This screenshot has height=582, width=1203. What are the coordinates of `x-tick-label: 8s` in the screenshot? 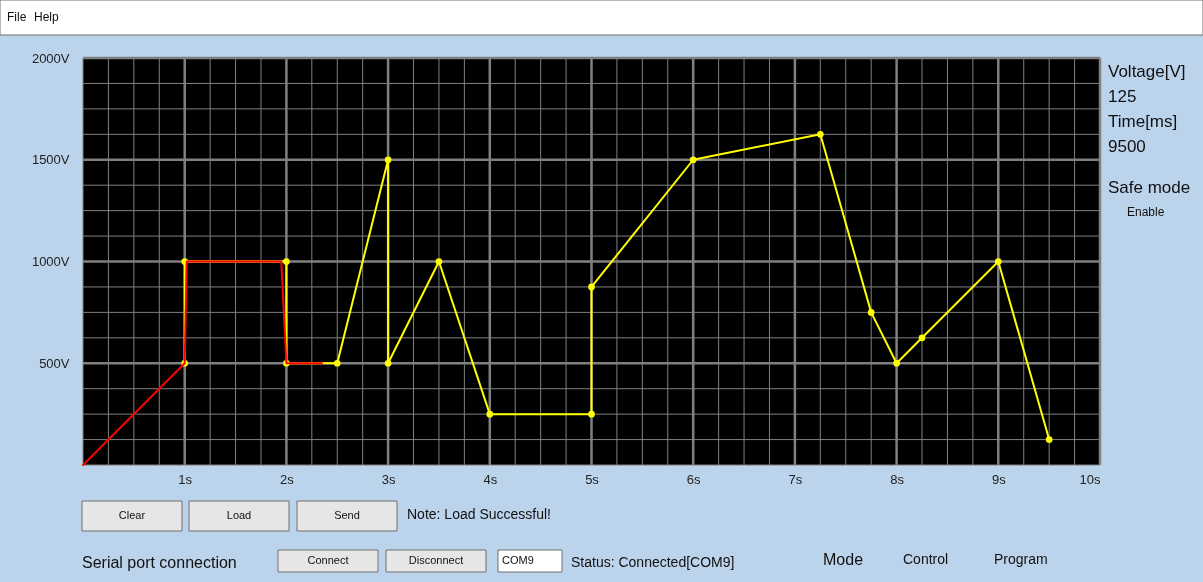 It's located at (897, 479).